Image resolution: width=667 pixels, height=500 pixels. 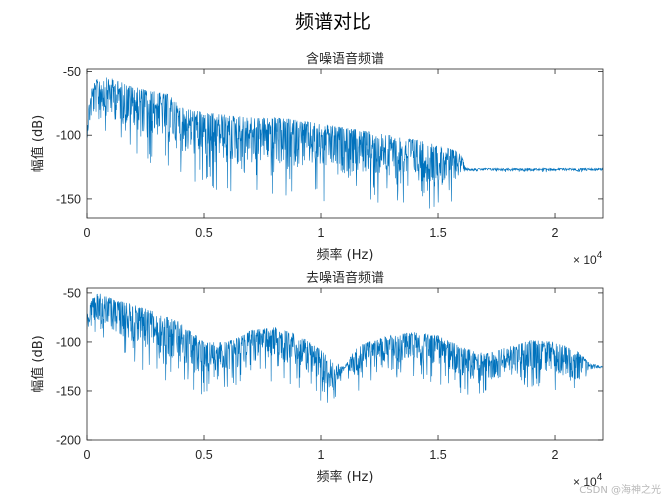 What do you see at coordinates (345, 278) in the screenshot?
I see `axes-title: 去噪语音频谱` at bounding box center [345, 278].